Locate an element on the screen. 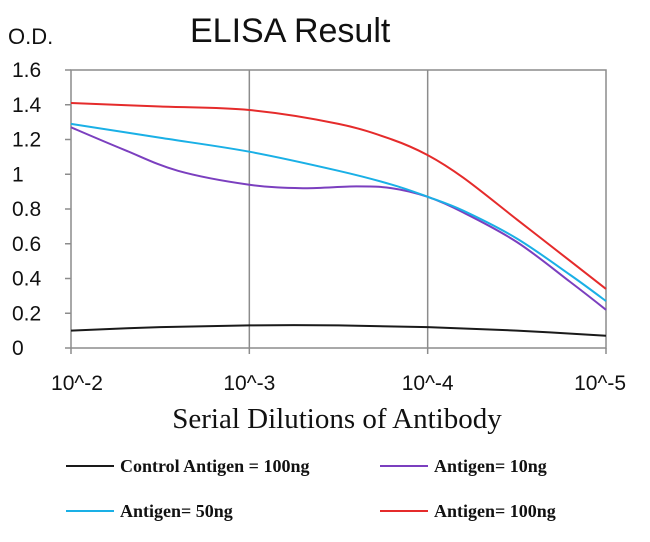 This screenshot has height=542, width=650. y-tick-label: 0.8 is located at coordinates (26, 209).